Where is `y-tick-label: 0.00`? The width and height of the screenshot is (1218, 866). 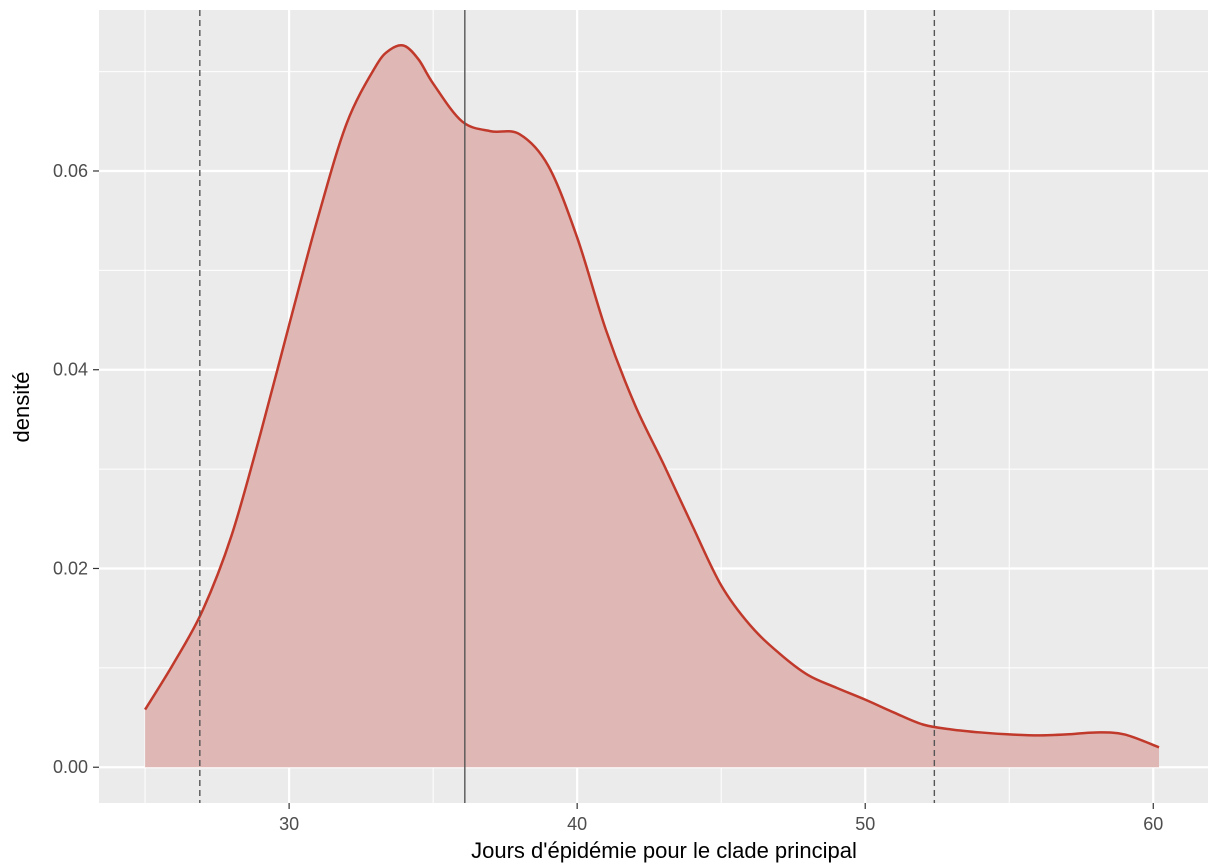
y-tick-label: 0.00 is located at coordinates (70, 767).